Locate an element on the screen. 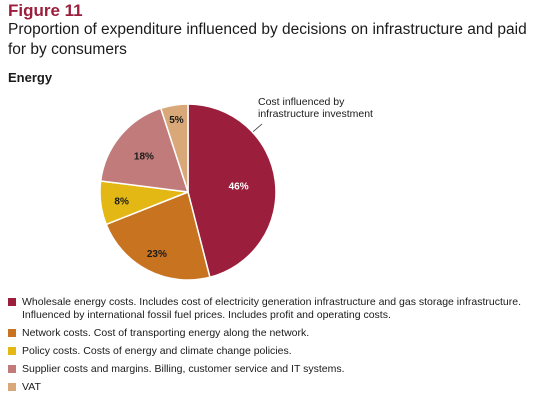 This screenshot has height=417, width=538. slice-label-vat: 5% is located at coordinates (176, 120).